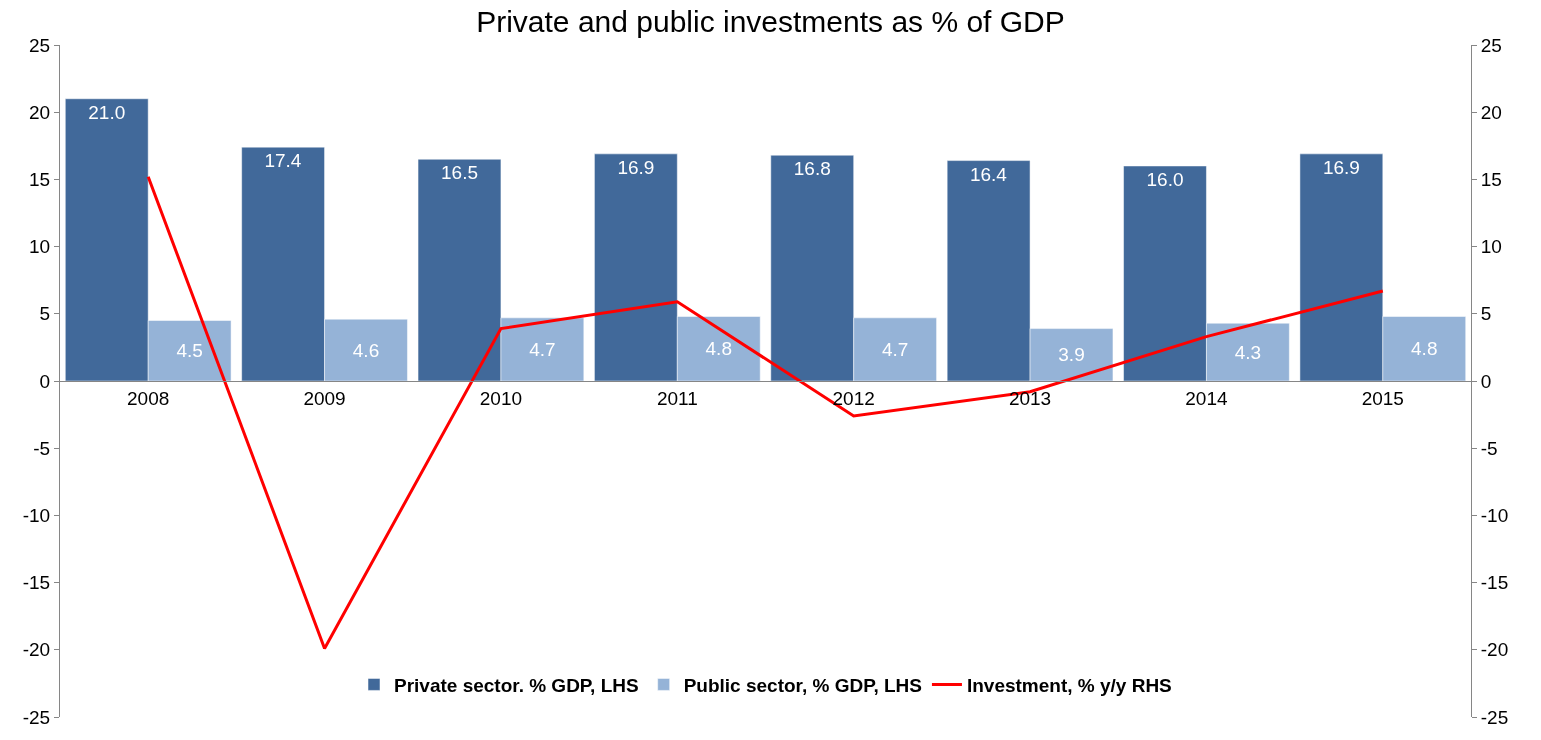 The height and width of the screenshot is (740, 1541). Describe the element at coordinates (1494, 583) in the screenshot. I see `y2-tick-label: -15` at that location.